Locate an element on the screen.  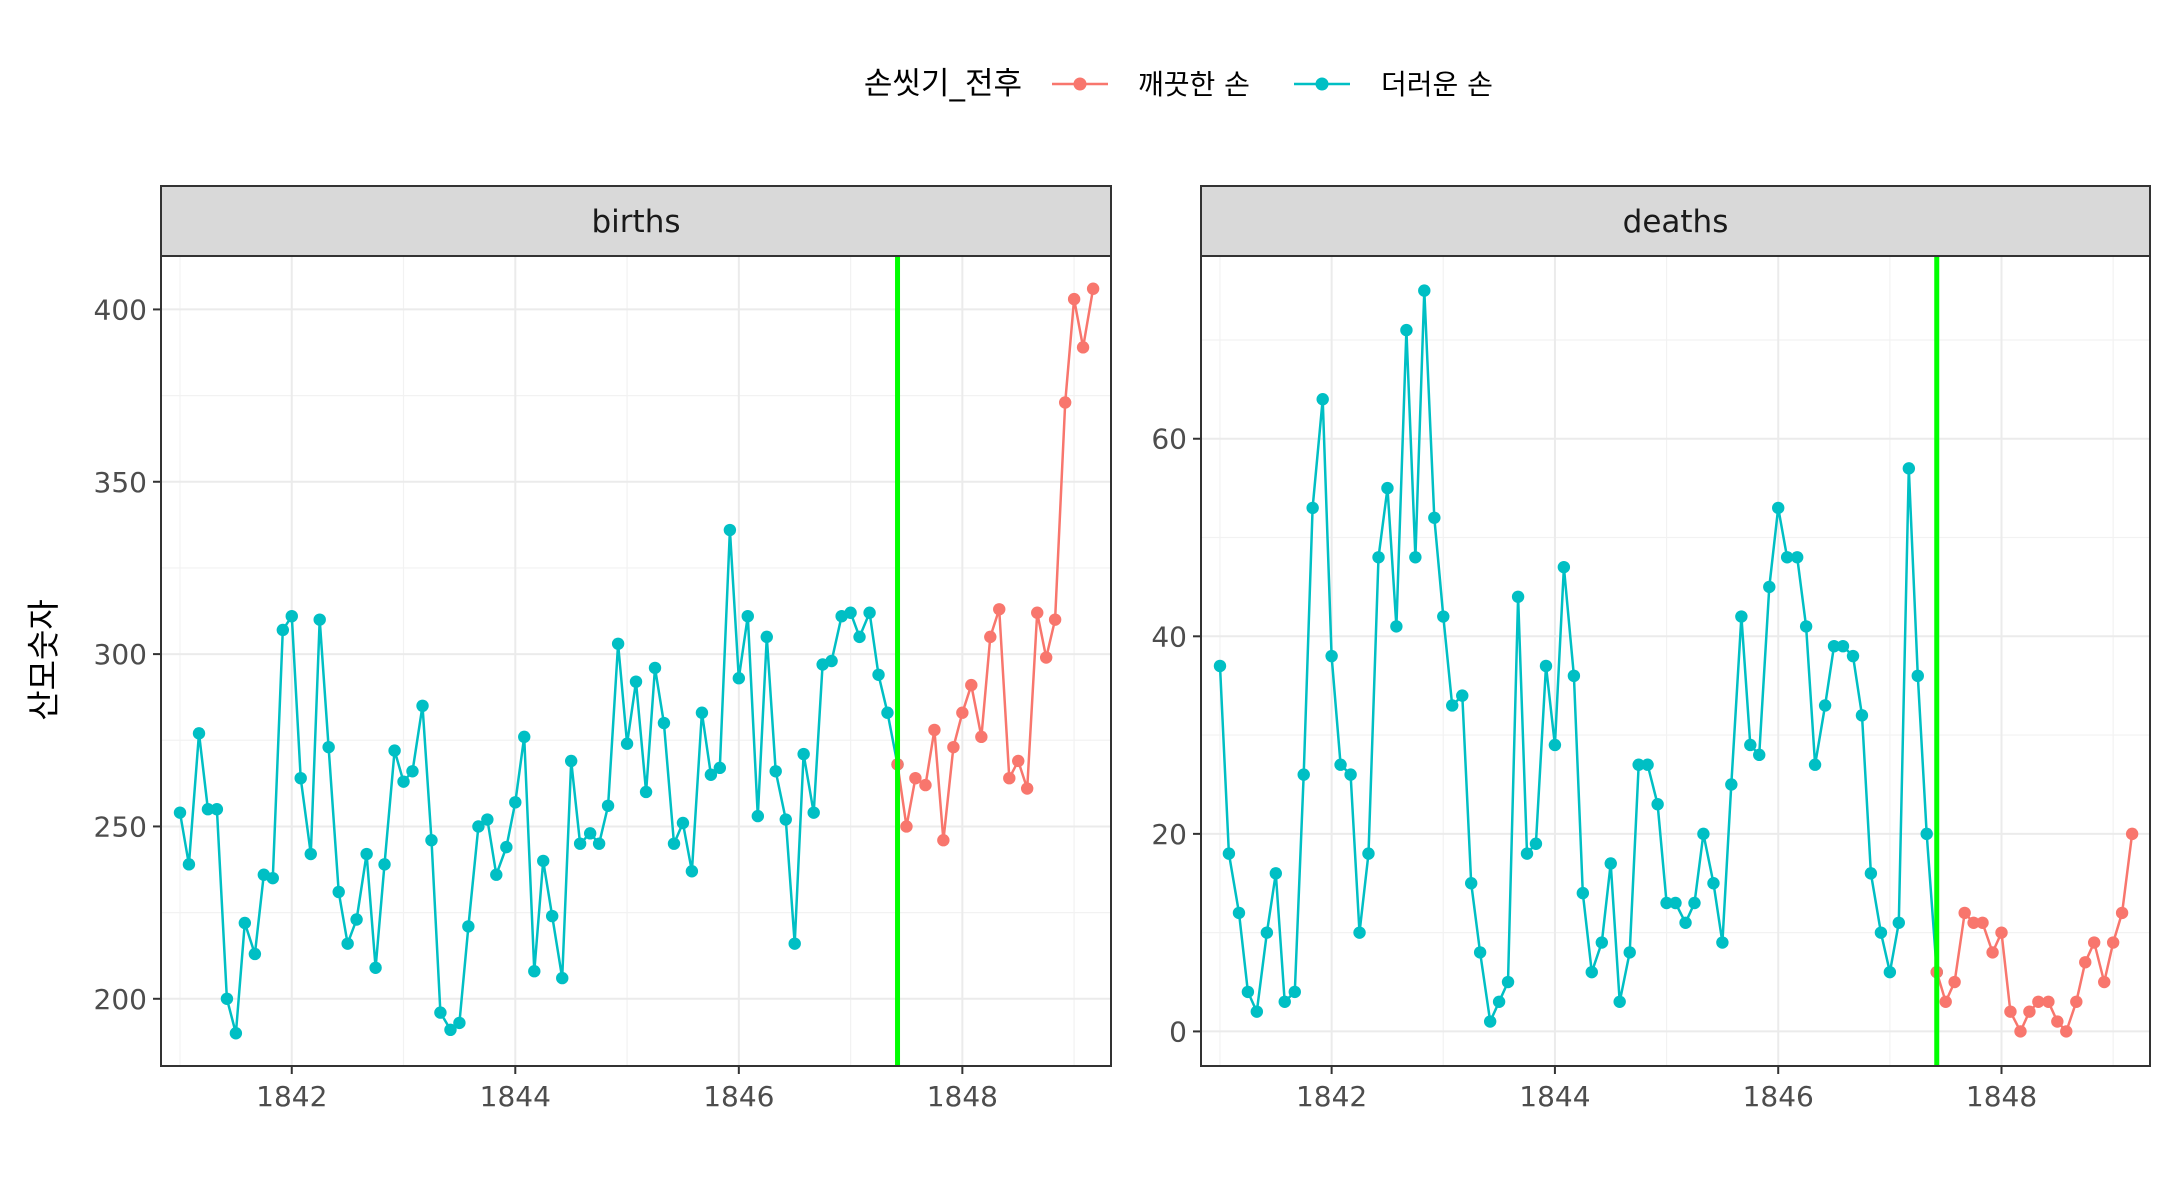
facet-strip-label: births is located at coordinates (636, 222).